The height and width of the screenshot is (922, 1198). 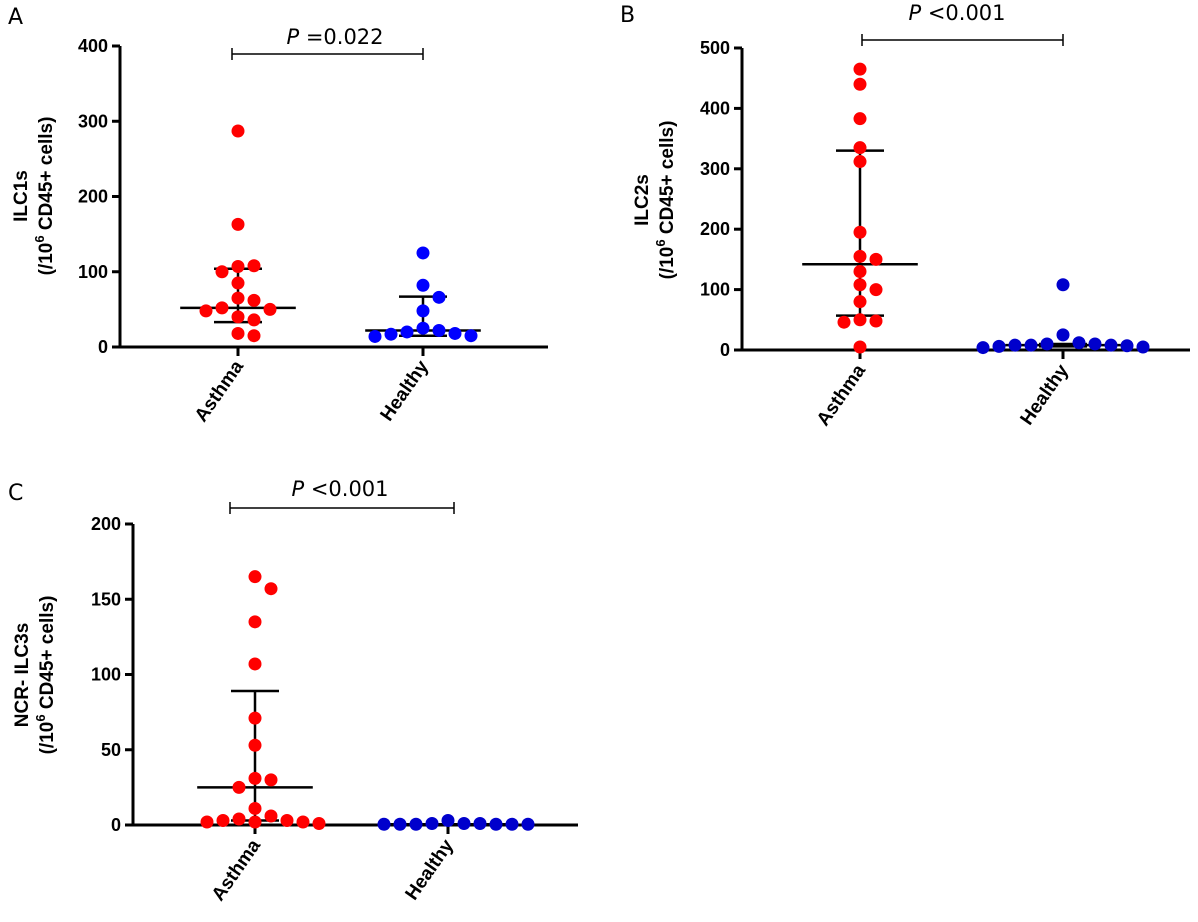 I want to click on panel-letter: C, so click(x=15, y=493).